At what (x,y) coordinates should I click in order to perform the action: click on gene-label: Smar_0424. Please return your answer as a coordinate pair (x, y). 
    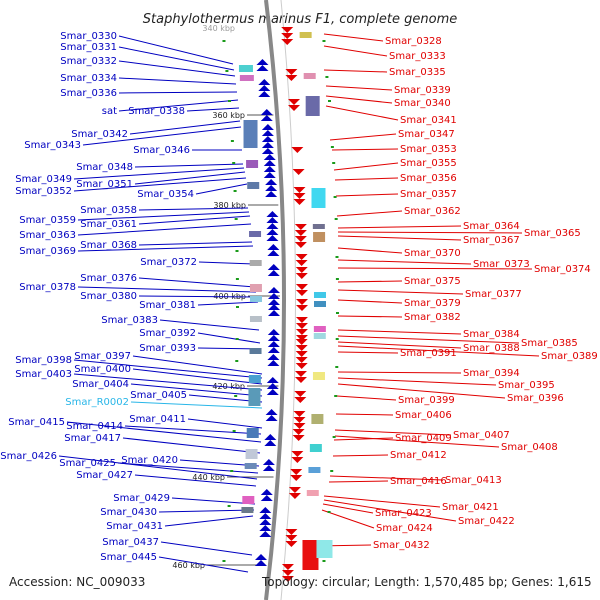
    Looking at the image, I should click on (404, 528).